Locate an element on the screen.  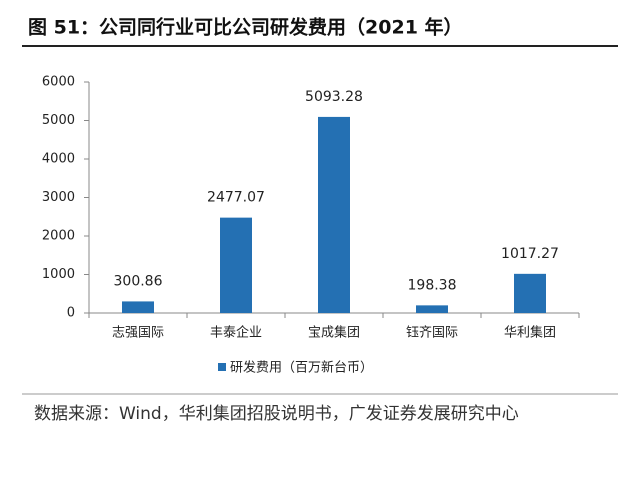
data-label: 300.86 is located at coordinates (138, 281).